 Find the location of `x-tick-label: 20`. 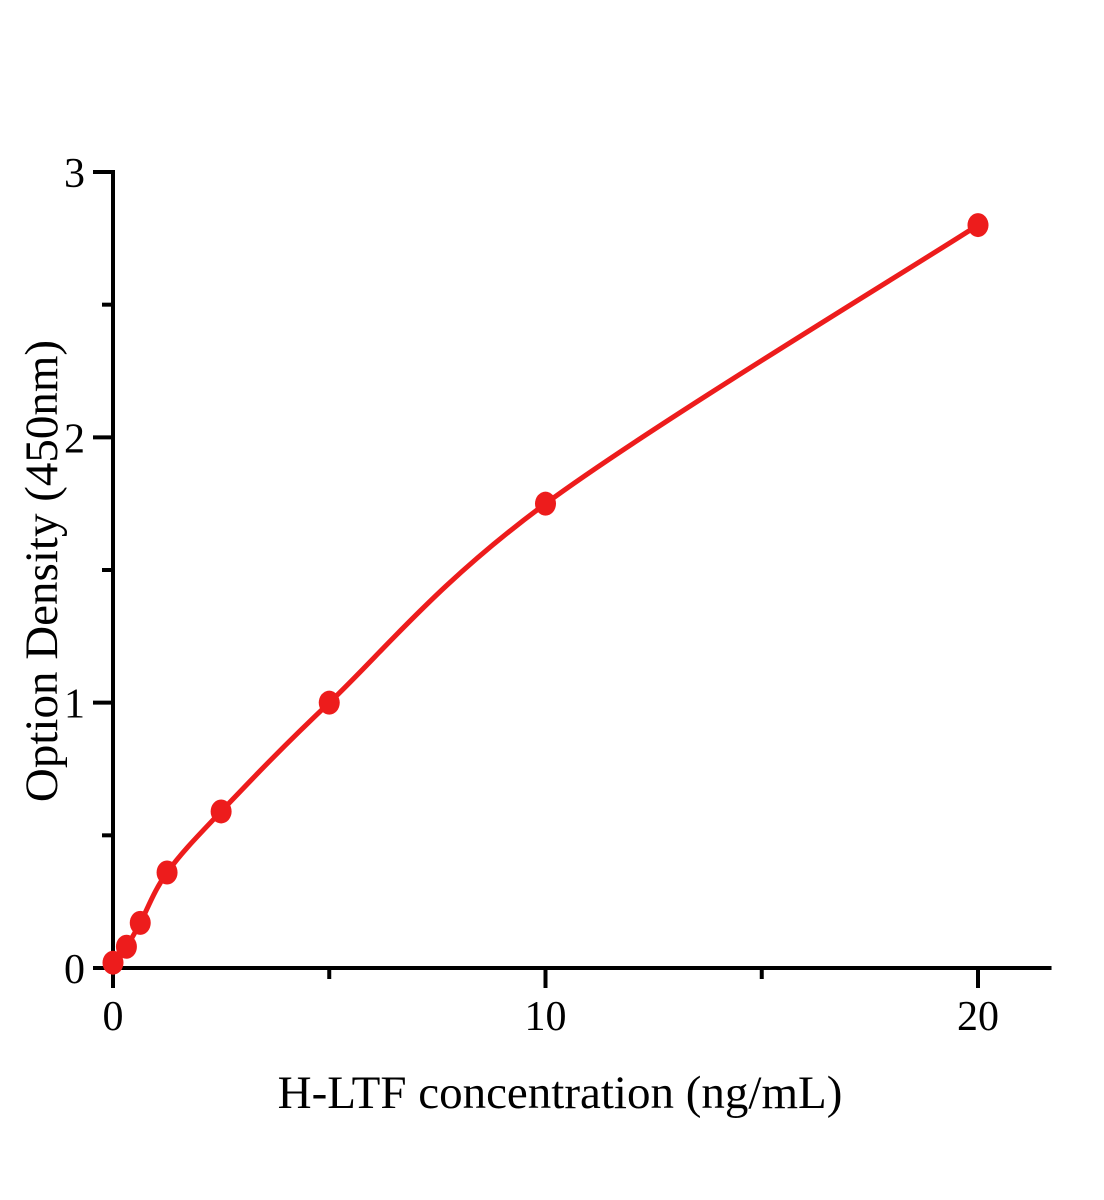

x-tick-label: 20 is located at coordinates (978, 1017).